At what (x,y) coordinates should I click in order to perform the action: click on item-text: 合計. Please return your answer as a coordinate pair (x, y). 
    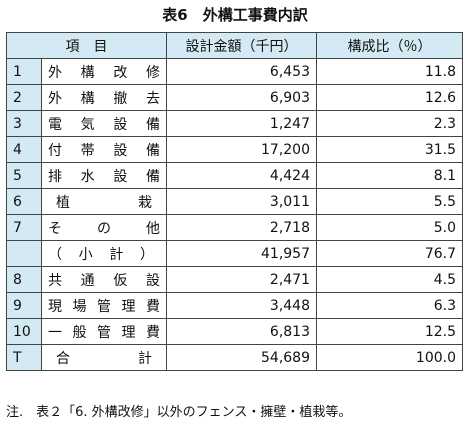
    Looking at the image, I should click on (104, 358).